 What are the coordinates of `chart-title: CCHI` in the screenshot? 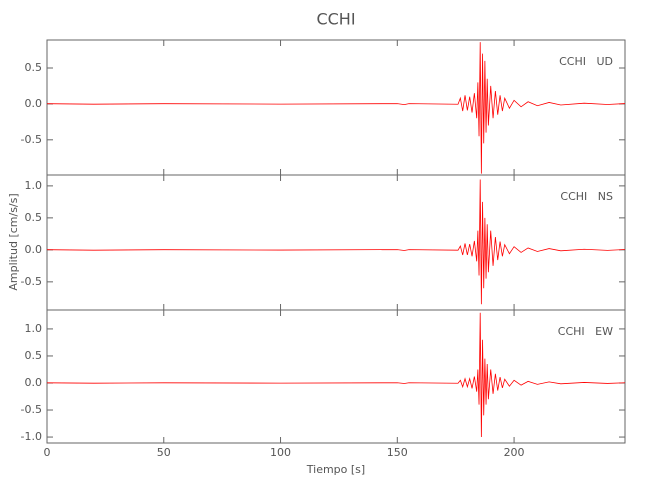 It's located at (335, 19).